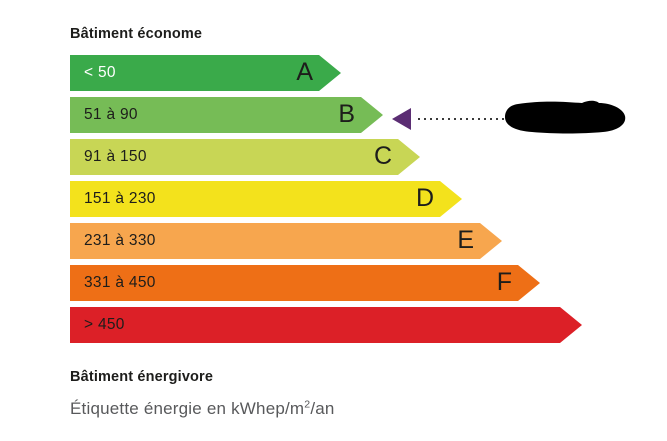  Describe the element at coordinates (187, 408) in the screenshot. I see `caption-unit-prefix: Étiquette énergie en kWhep/m` at that location.